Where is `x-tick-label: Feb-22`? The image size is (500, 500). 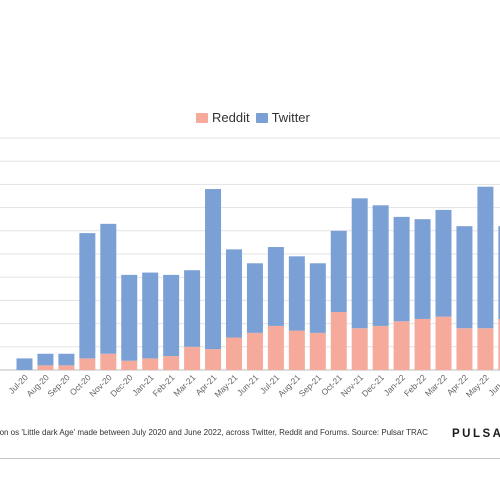 x-tick-label: Feb-22 is located at coordinates (415, 385).